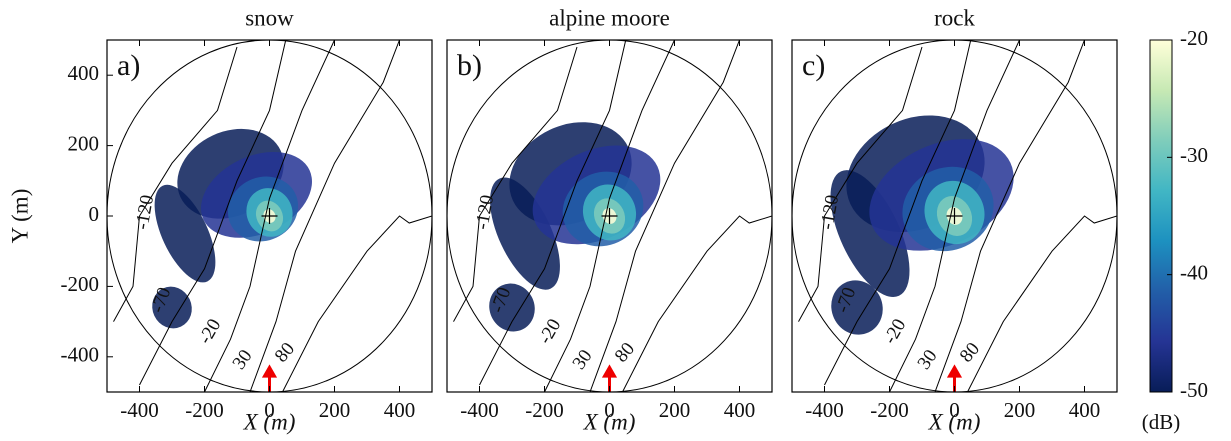  I want to click on y-tick-label: 200, so click(84, 143).